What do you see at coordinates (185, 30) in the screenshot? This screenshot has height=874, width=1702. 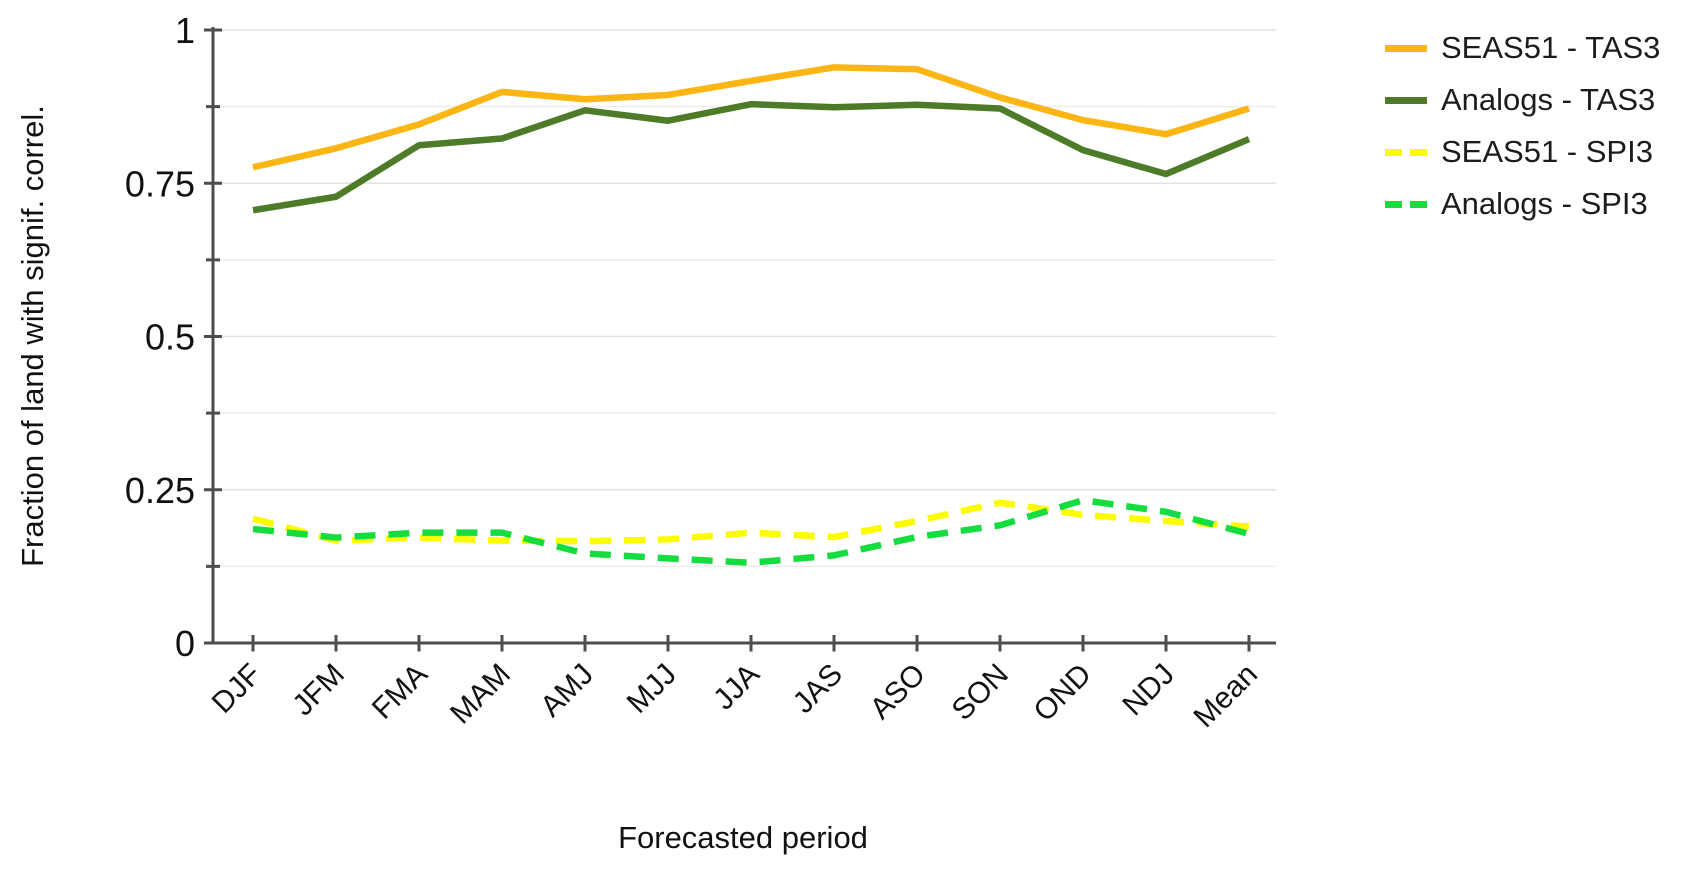 I see `y-tick-label: 1` at bounding box center [185, 30].